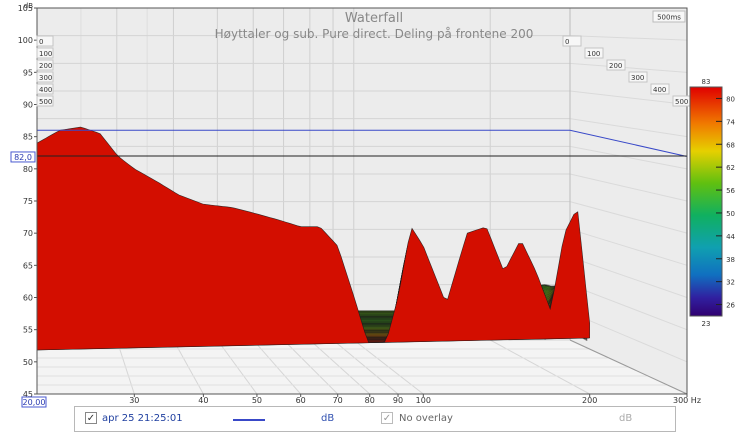 Image resolution: width=750 pixels, height=434 pixels. What do you see at coordinates (41, 42) in the screenshot?
I see `time-tick-label-left: 0` at bounding box center [41, 42].